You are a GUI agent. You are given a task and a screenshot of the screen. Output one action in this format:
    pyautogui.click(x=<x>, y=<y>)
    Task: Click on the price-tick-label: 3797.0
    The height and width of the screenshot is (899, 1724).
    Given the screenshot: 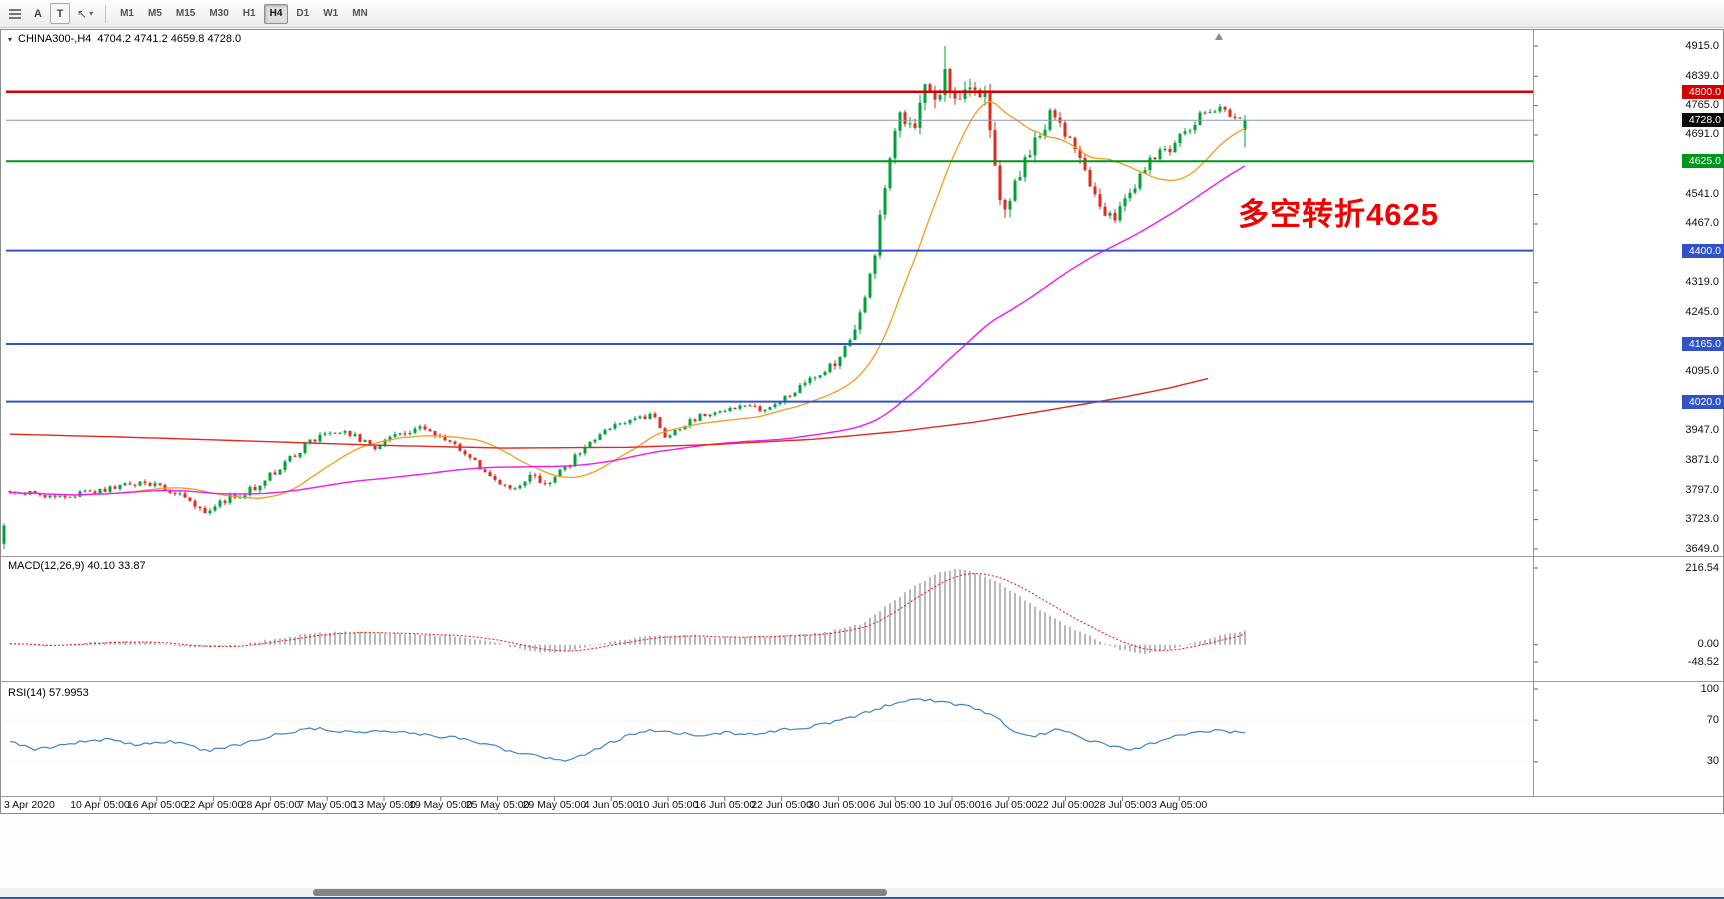 What is the action you would take?
    pyautogui.click(x=1702, y=489)
    